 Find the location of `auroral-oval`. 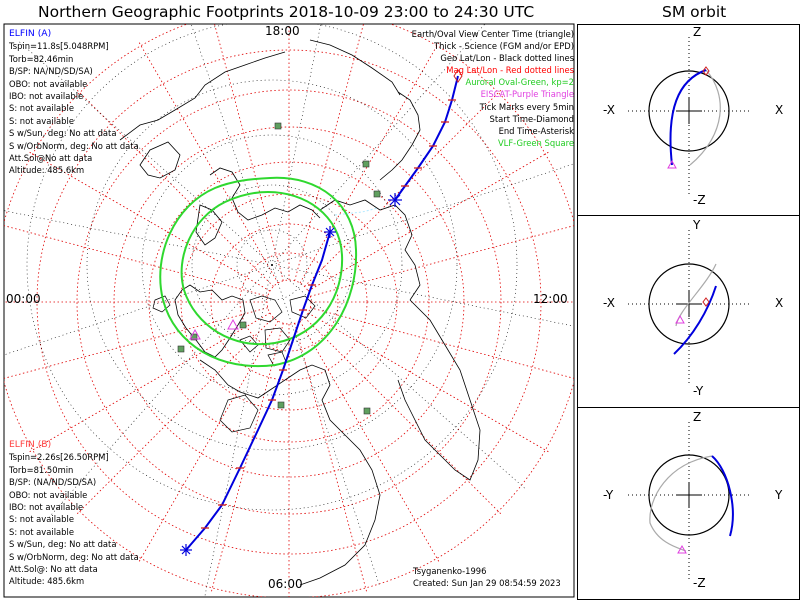

auroral-oval is located at coordinates (258, 272).